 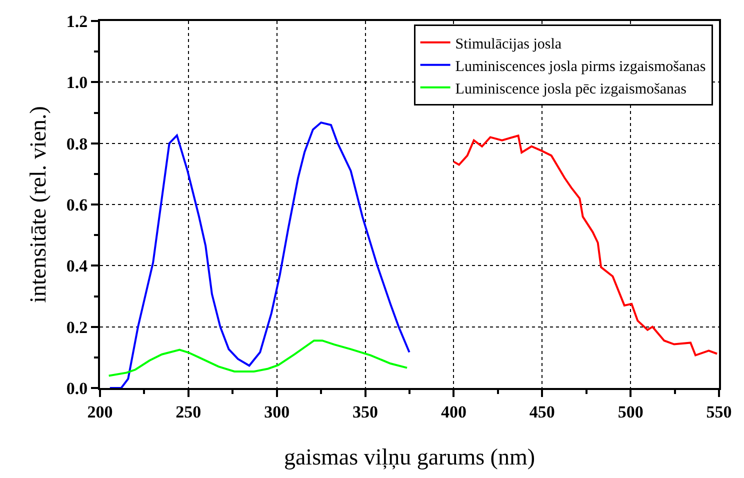 What do you see at coordinates (580, 66) in the screenshot?
I see `legend-label: Luminiscences josla pirms izgaismošanas` at bounding box center [580, 66].